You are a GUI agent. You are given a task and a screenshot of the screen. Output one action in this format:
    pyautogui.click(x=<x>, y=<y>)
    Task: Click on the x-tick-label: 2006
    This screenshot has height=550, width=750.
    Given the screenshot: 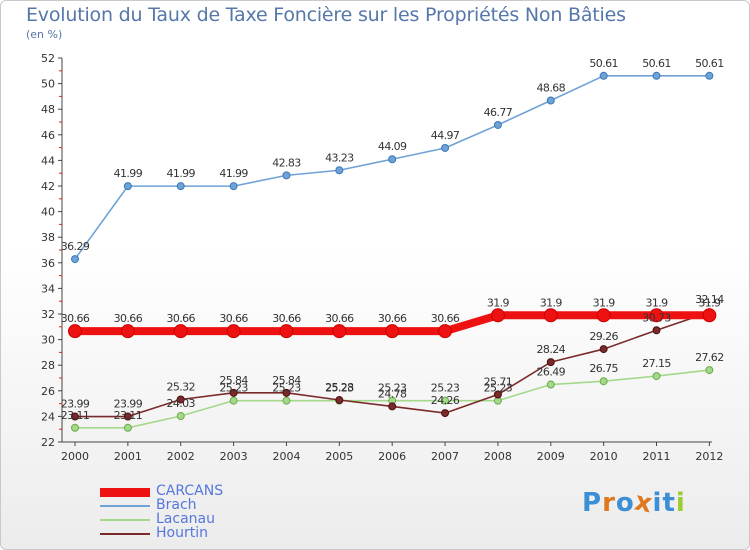 What is the action you would take?
    pyautogui.click(x=392, y=456)
    